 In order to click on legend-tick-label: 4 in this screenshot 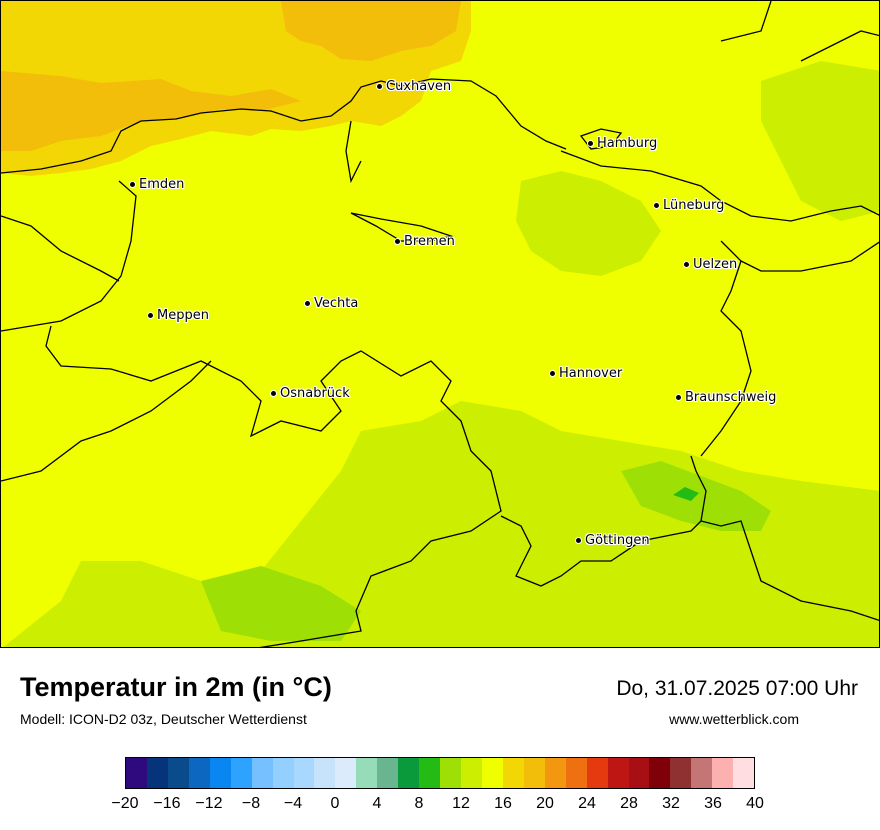, I will do `click(377, 803)`.